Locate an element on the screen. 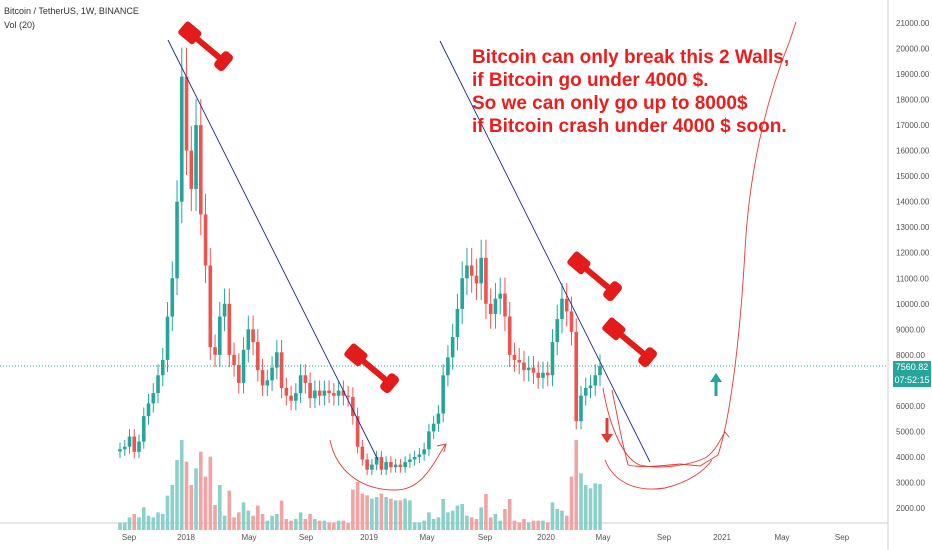 This screenshot has width=932, height=550. x-tick-label: 2020 is located at coordinates (546, 537).